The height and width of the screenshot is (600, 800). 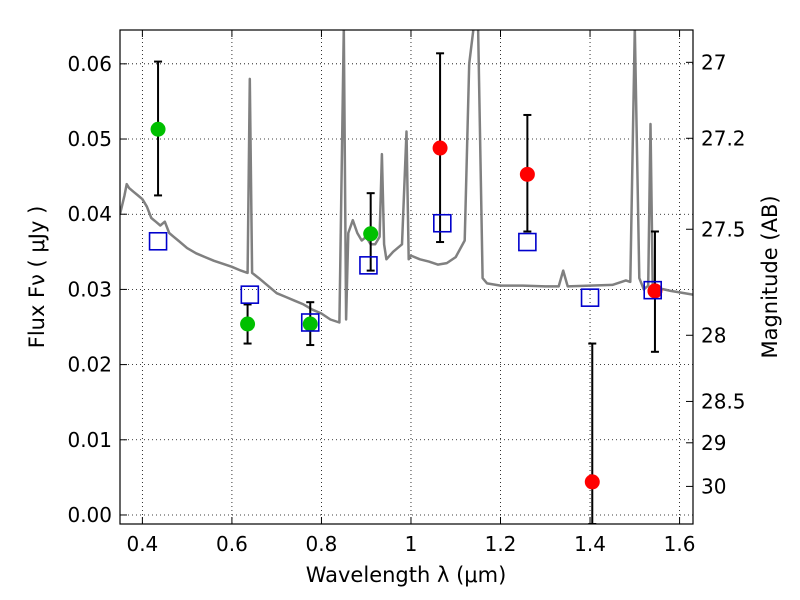 What do you see at coordinates (770, 276) in the screenshot?
I see `y2-axis-label: Magnitude (AB)` at bounding box center [770, 276].